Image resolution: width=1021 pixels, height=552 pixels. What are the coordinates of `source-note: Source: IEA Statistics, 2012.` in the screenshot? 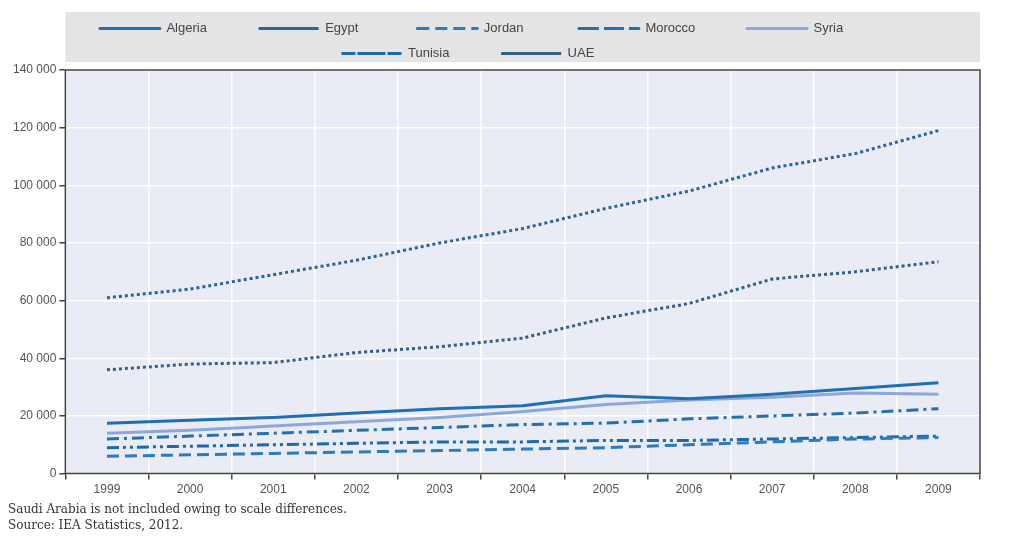 It's located at (96, 525).